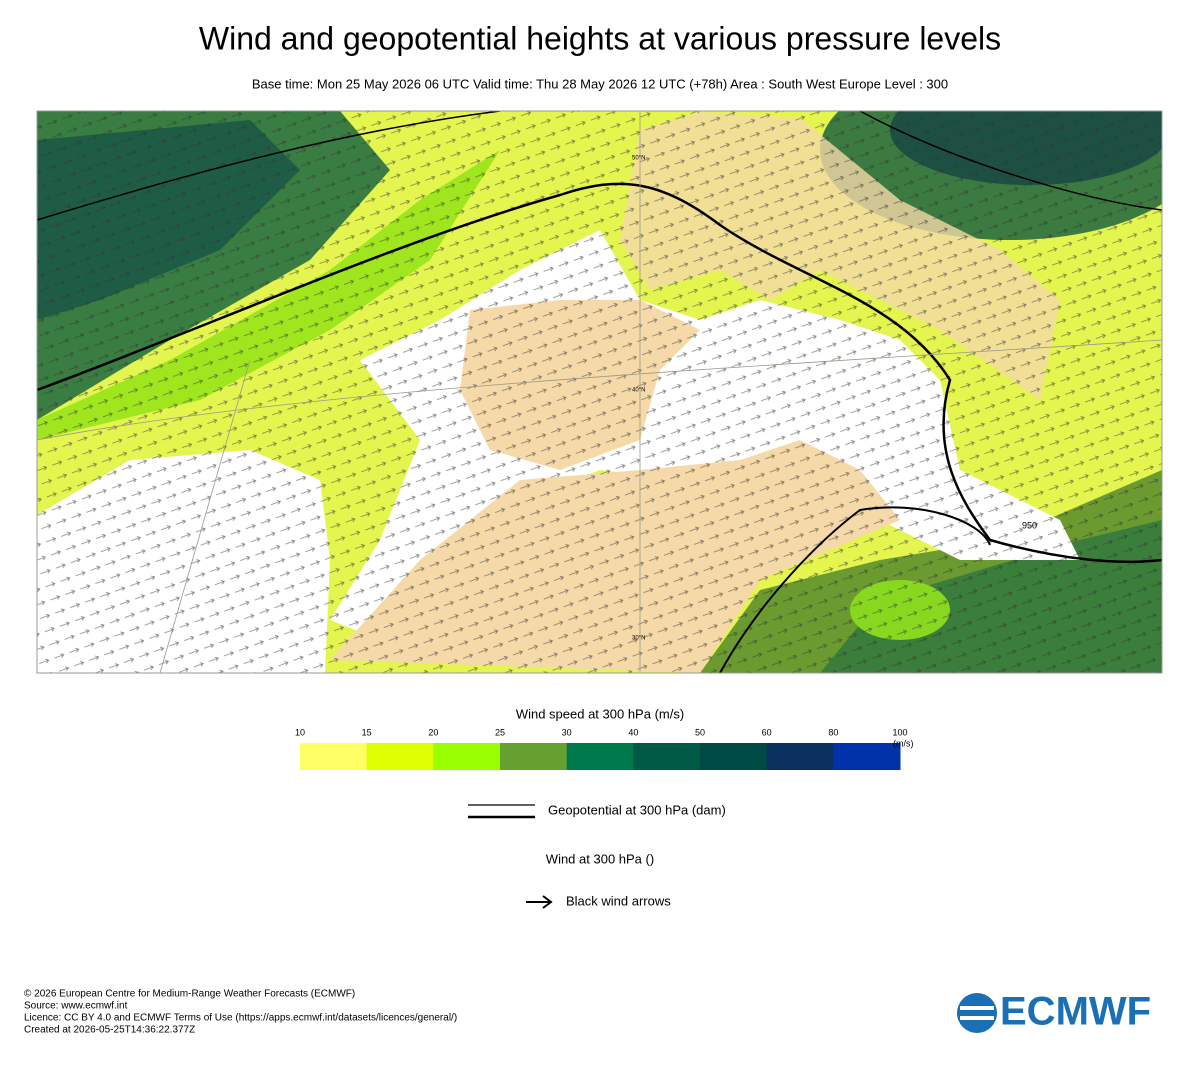 The image size is (1200, 1080). Describe the element at coordinates (600, 713) in the screenshot. I see `colorbar-title: Wind speed at 300 hPa (m/s)` at that location.